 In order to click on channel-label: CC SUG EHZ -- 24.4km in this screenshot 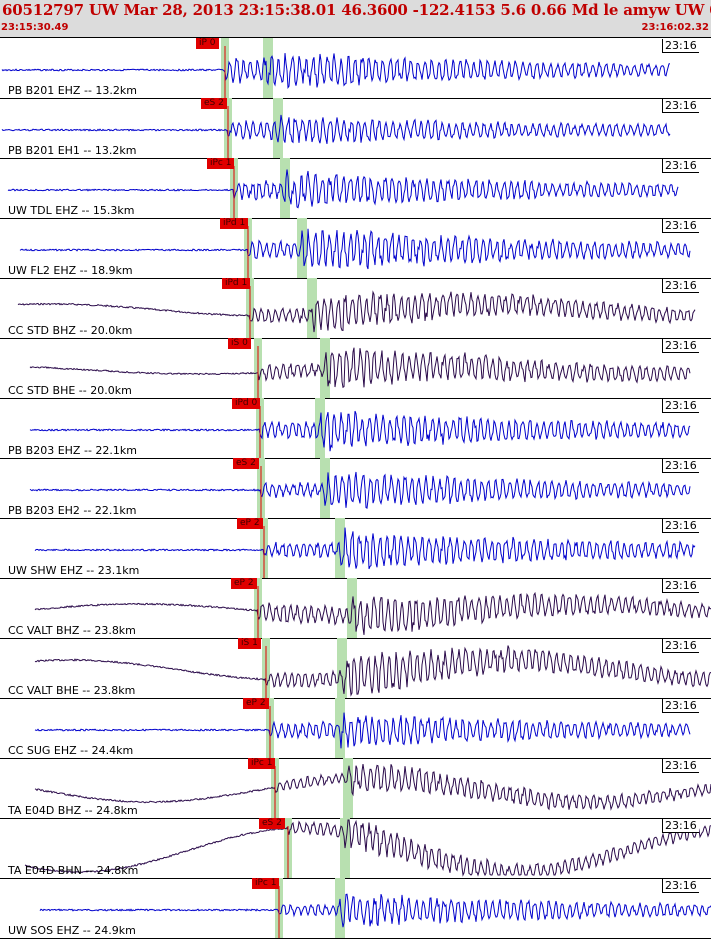, I will do `click(71, 750)`.